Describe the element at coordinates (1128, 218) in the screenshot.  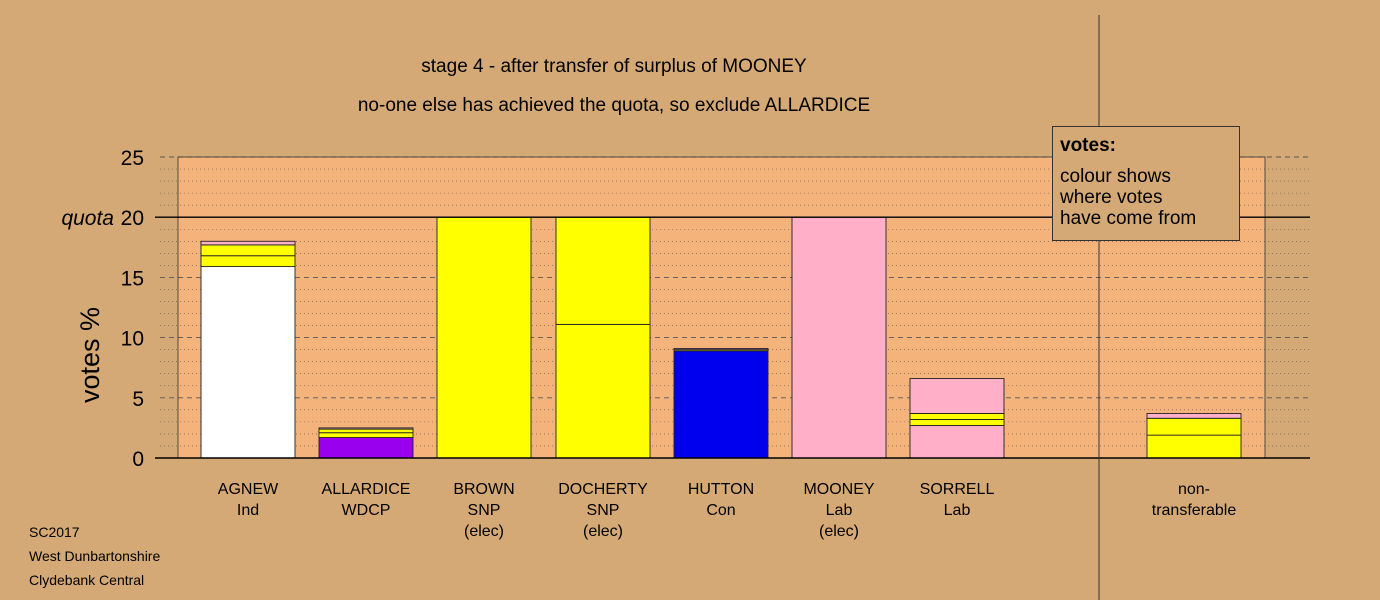
I see `legend-line: have come from` at that location.